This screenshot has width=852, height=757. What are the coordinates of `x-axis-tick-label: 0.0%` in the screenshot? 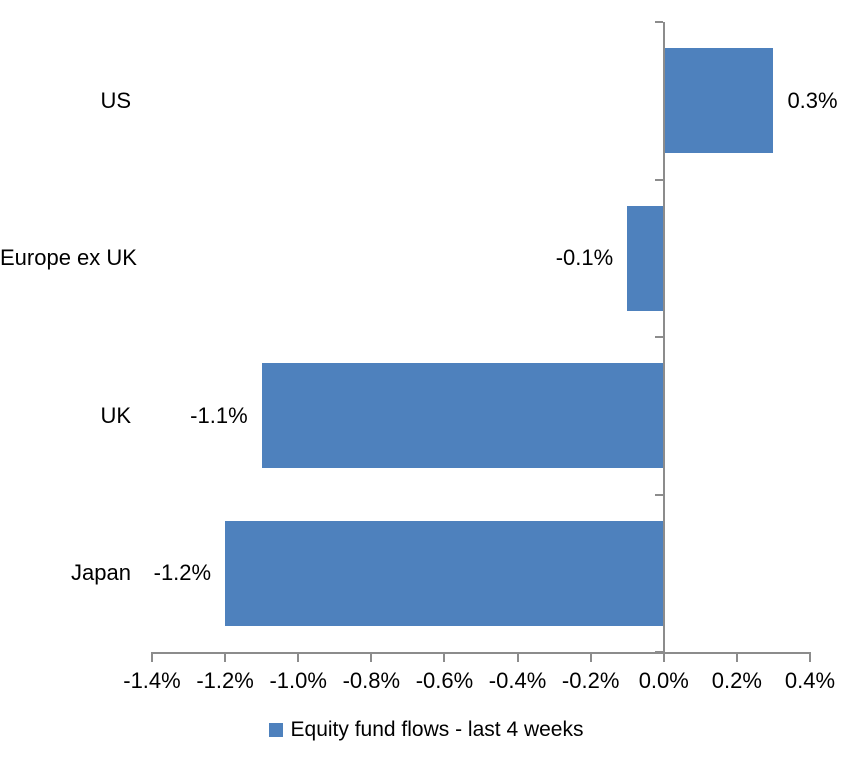 It's located at (663, 680).